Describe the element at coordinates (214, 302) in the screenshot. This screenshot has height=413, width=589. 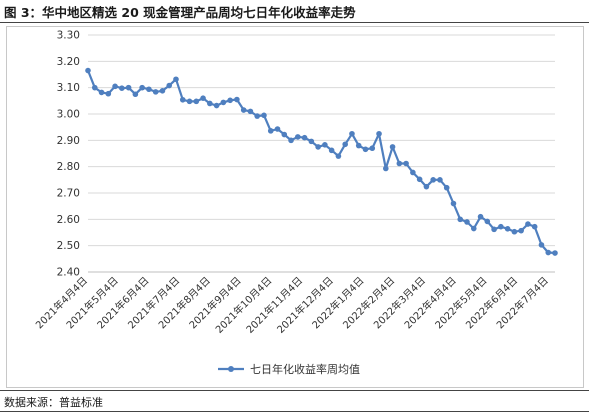
I see `x-tick-label: 2021年9月4日` at that location.